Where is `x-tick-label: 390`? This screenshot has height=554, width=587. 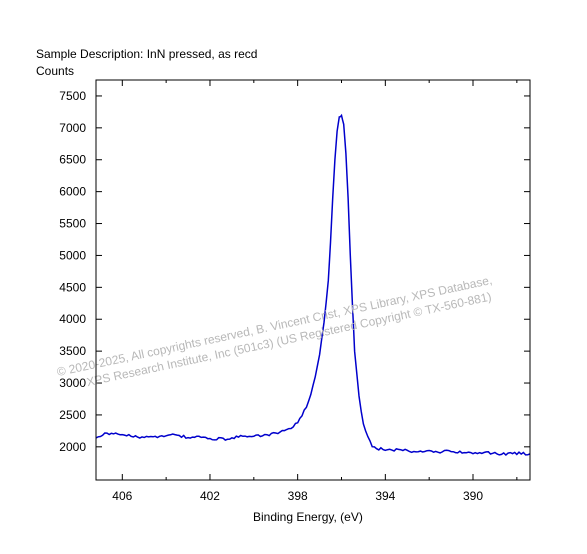
x-tick-label: 390 is located at coordinates (473, 496).